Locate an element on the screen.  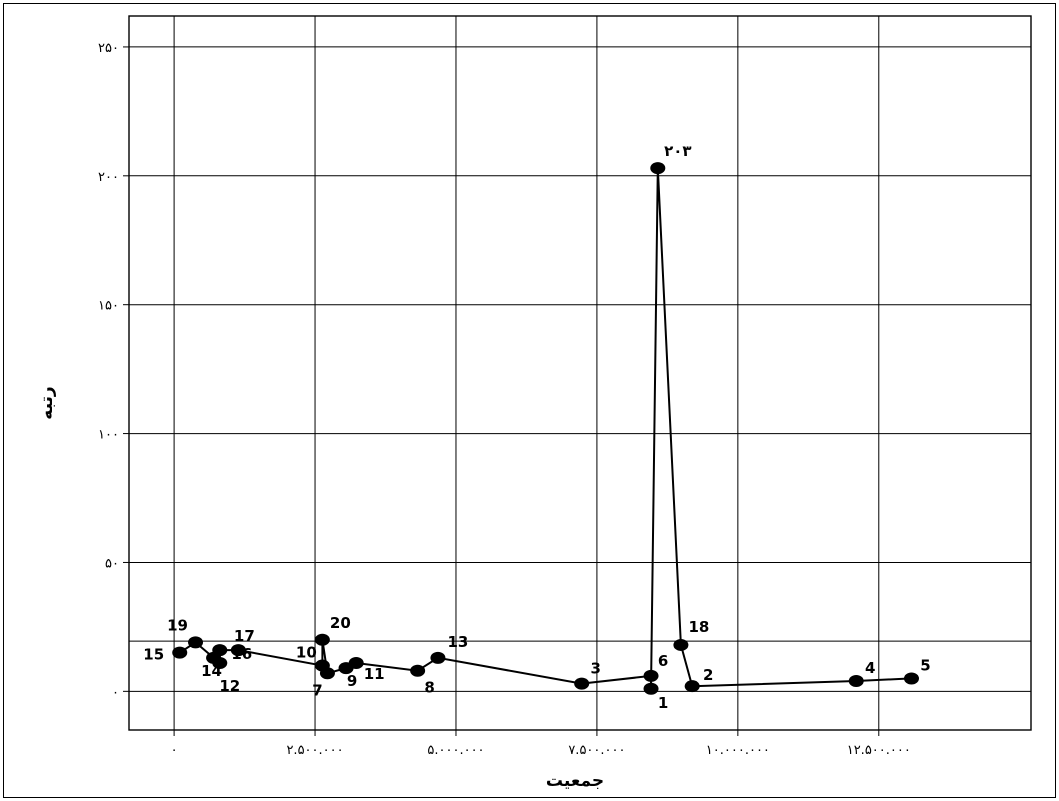
x-tick-label: ۱۰.۰۰۰.۰۰۰ is located at coordinates (738, 750).